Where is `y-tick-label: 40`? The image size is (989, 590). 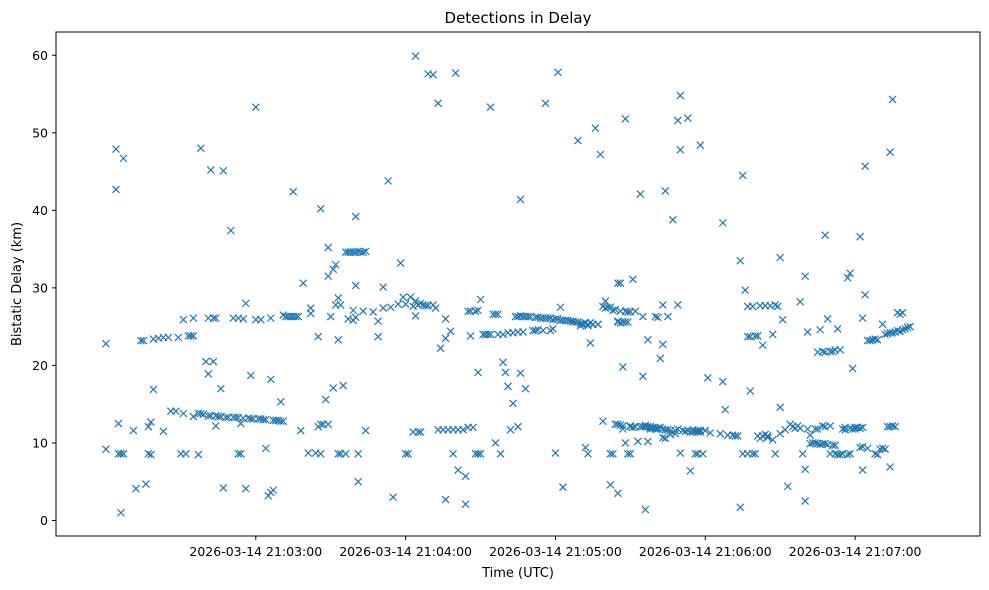 y-tick-label: 40 is located at coordinates (40, 210).